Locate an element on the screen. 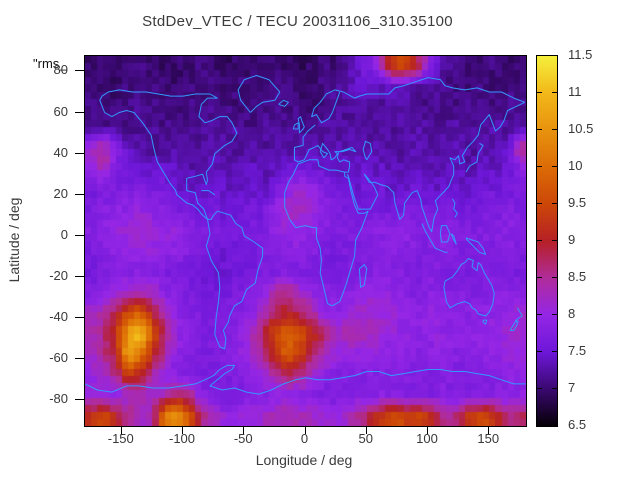  x-tick-label: -100 is located at coordinates (182, 438).